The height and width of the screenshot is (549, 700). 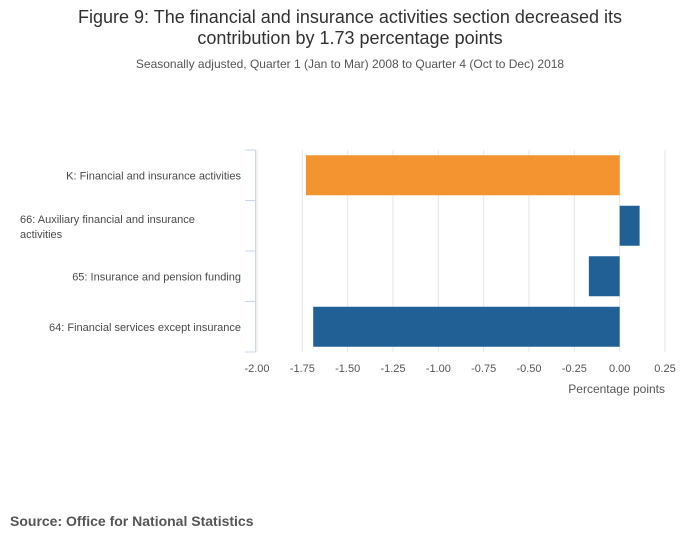 I want to click on x-axis-title: Percentage points, so click(x=616, y=389).